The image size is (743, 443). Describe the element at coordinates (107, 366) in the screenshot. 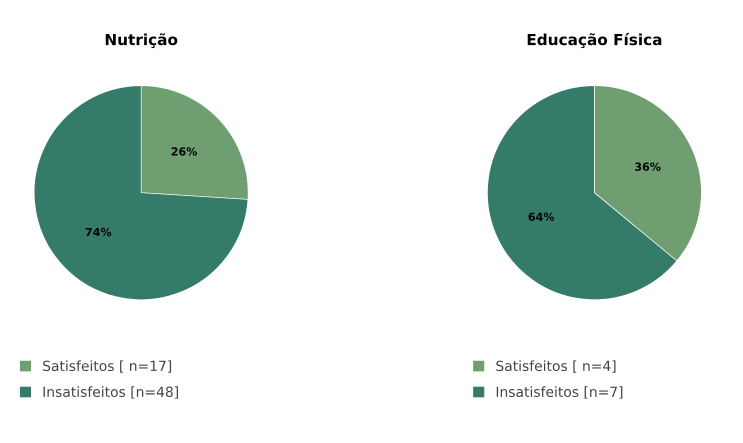

I see `legend-label: Satisfeitos [ n=17]` at that location.